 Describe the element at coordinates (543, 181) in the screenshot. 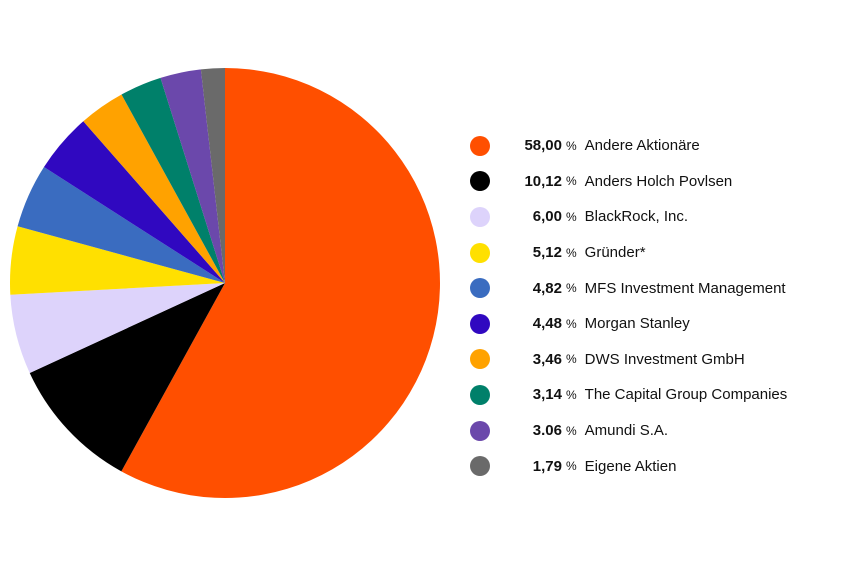

I see `legend-value: 10,12` at that location.